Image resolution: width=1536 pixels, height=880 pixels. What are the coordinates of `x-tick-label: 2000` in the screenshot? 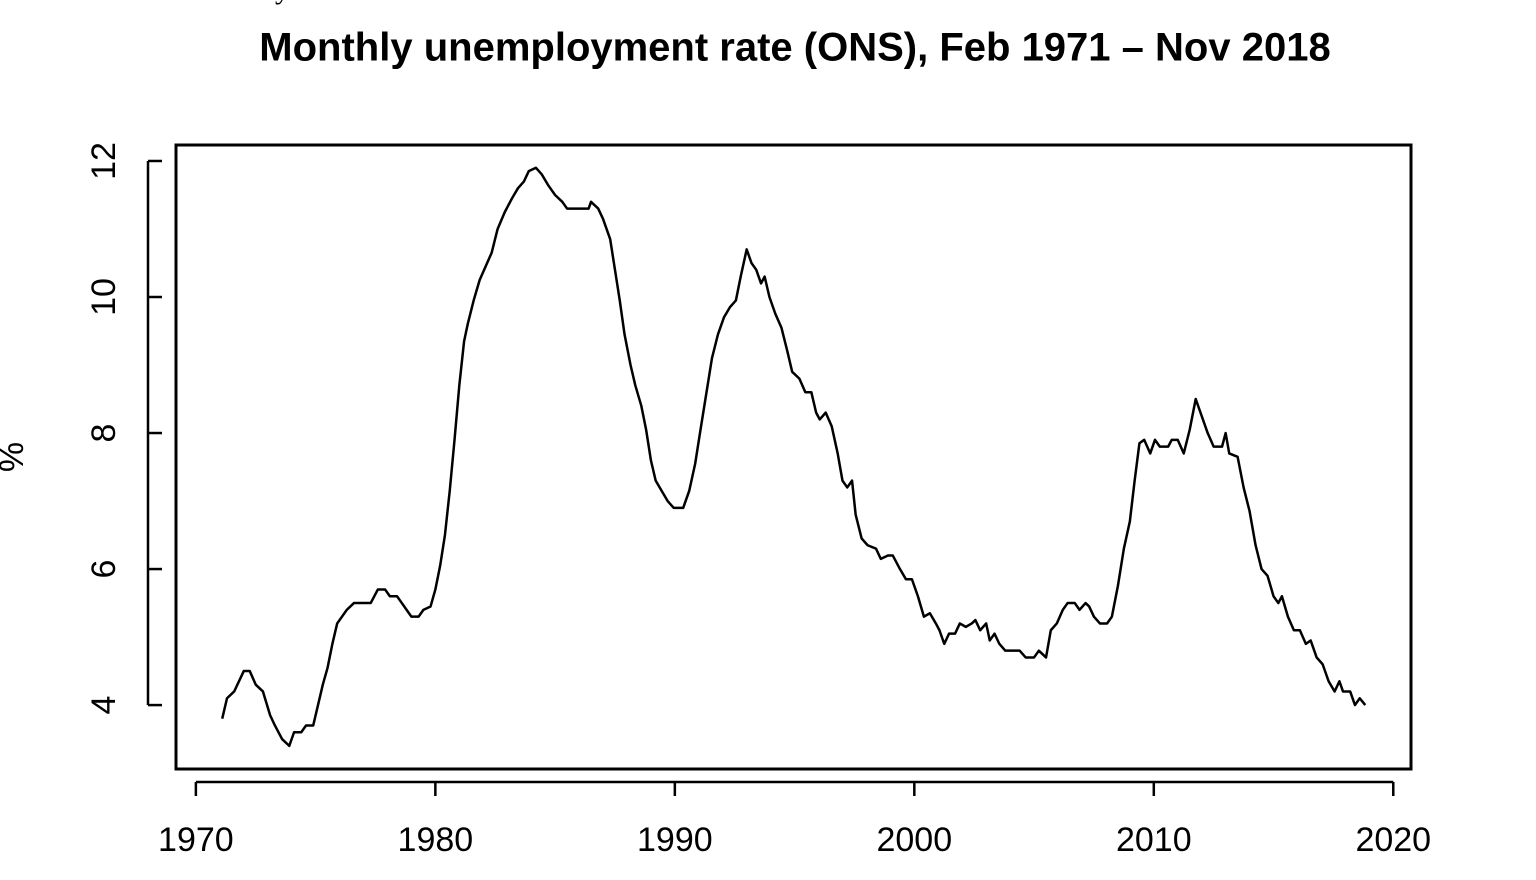 It's located at (914, 840).